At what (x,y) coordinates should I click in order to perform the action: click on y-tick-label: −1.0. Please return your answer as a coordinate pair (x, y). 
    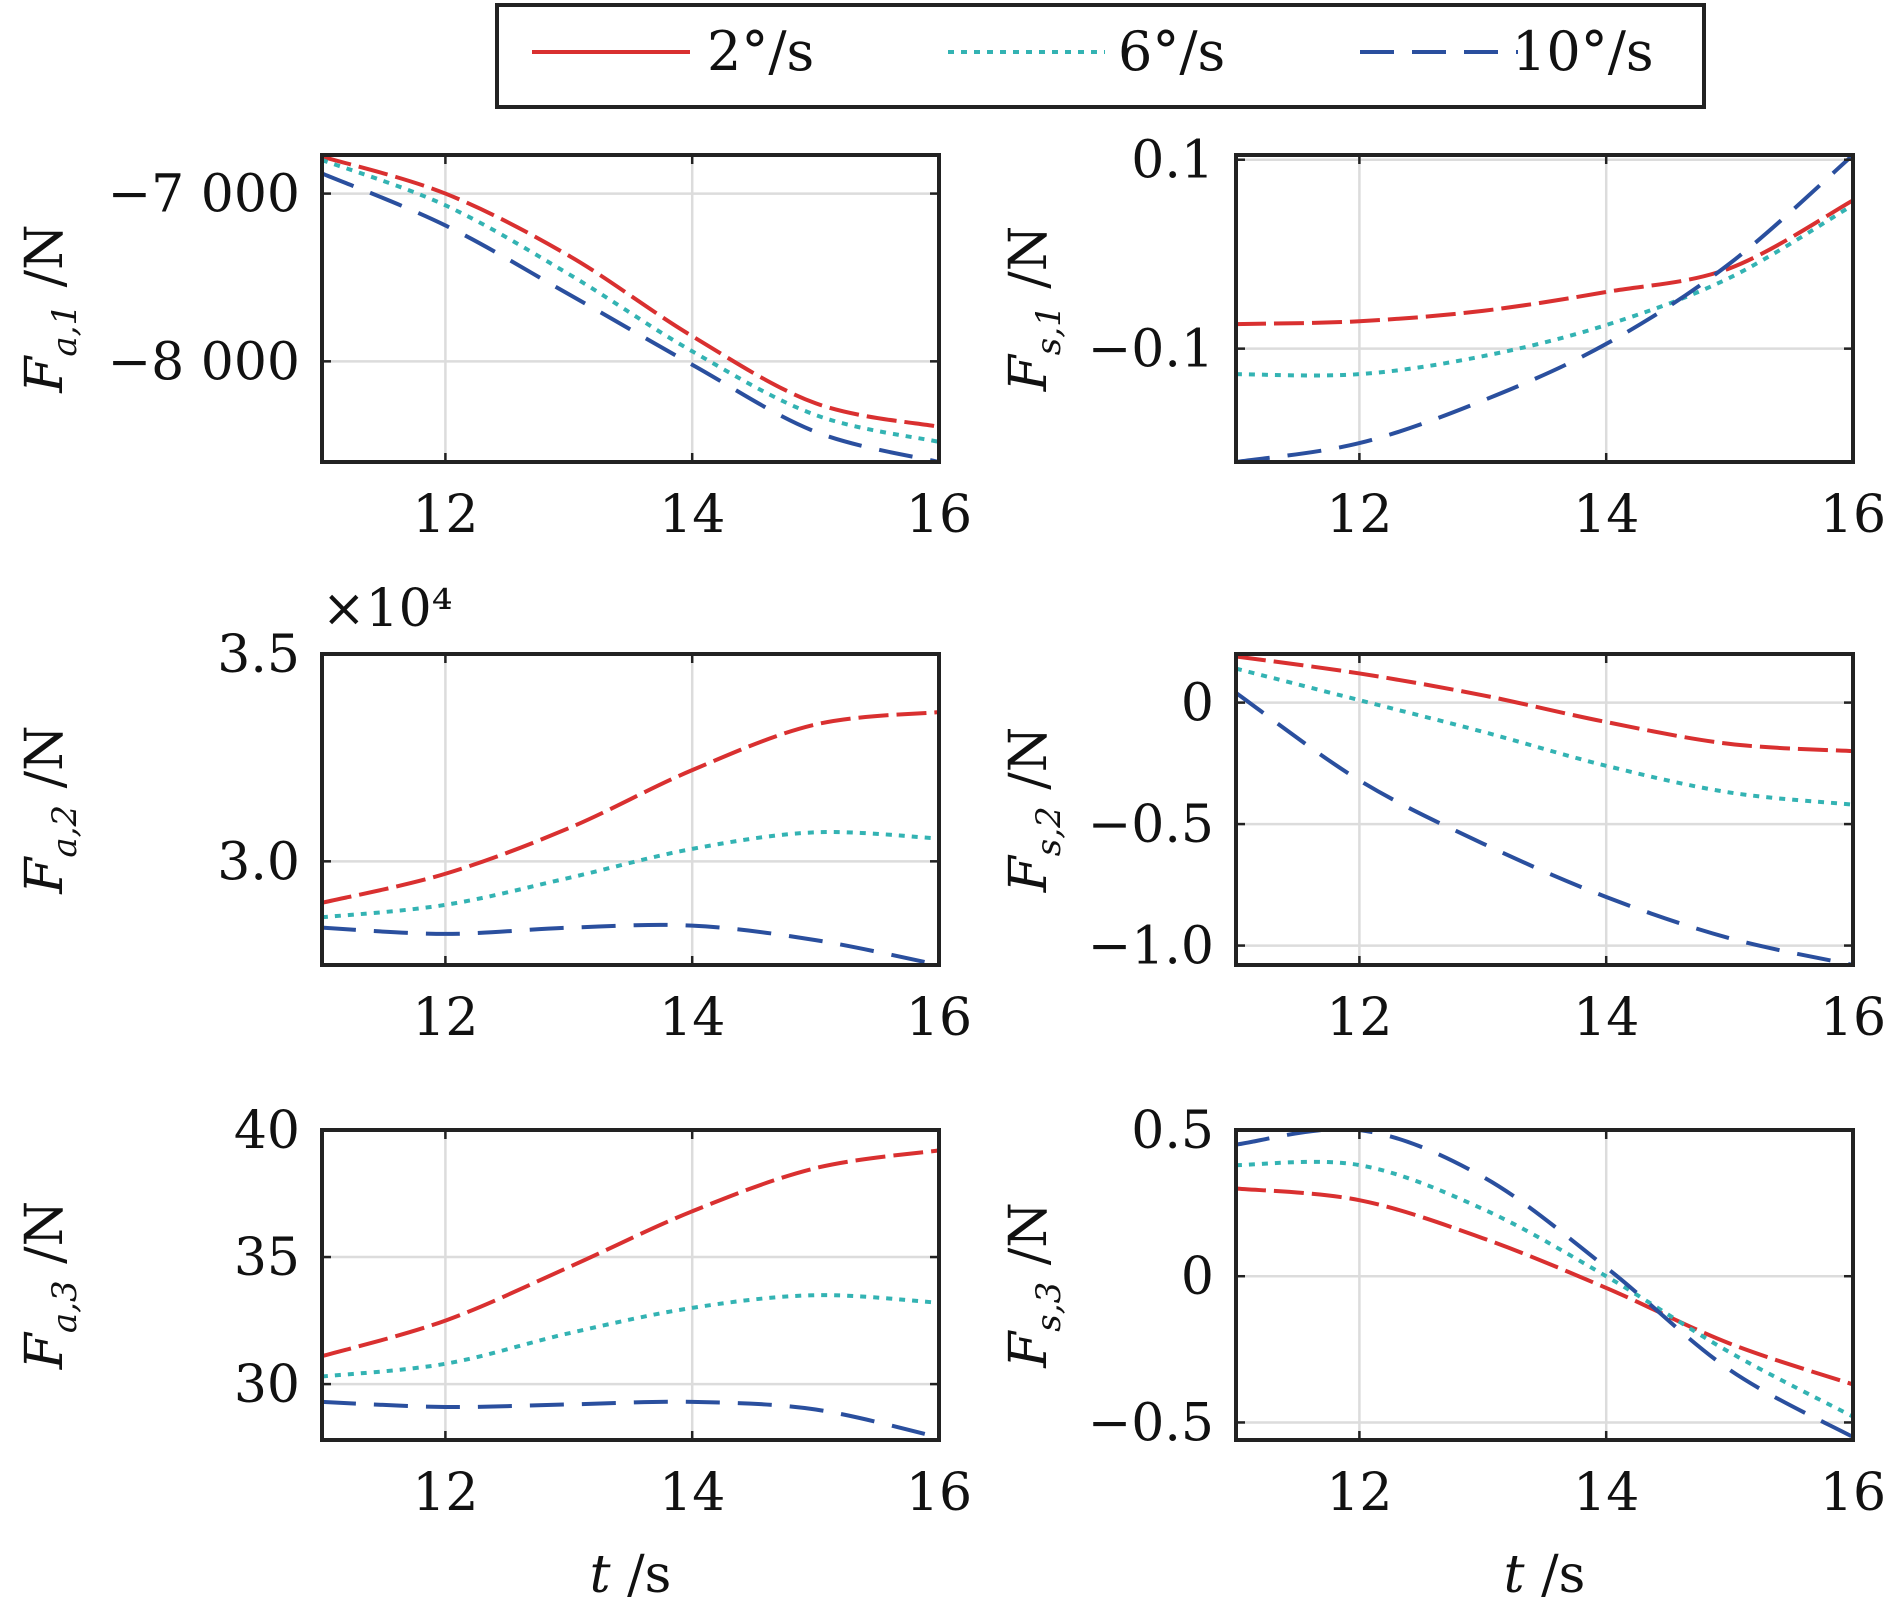
    Looking at the image, I should click on (1151, 947).